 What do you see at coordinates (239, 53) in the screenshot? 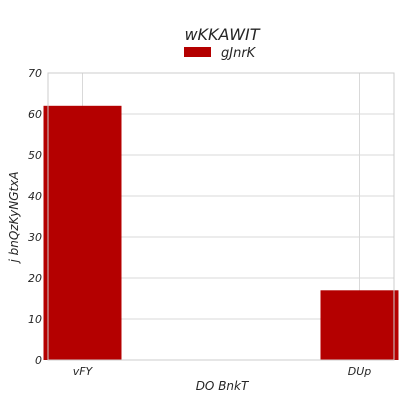
I see `legend-label: gJnrK` at bounding box center [239, 53].